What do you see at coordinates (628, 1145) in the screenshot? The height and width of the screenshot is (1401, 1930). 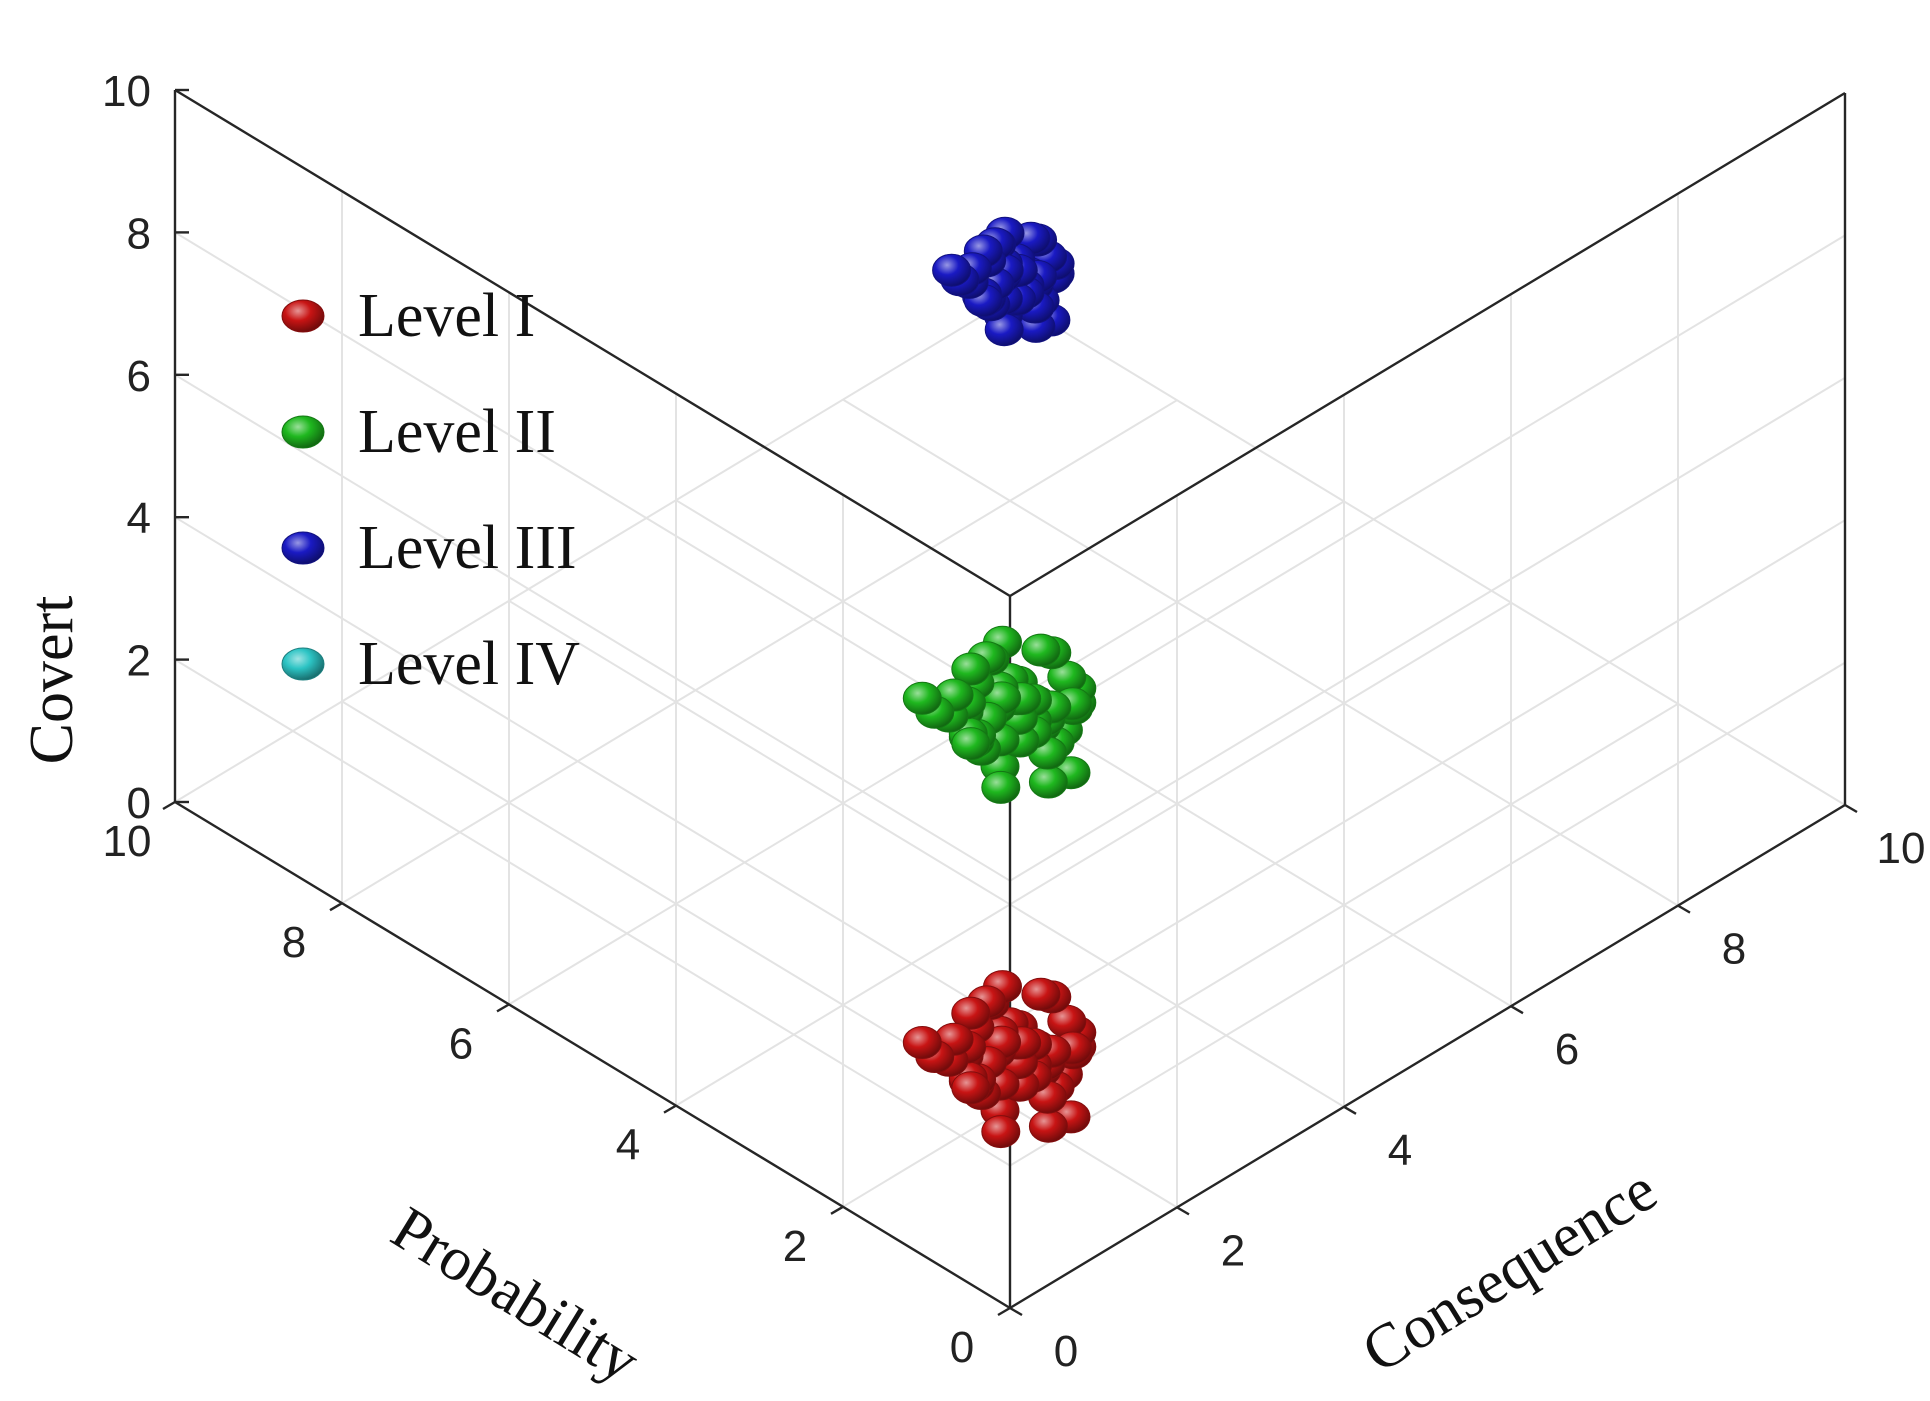 I see `x-tick-label: 4` at bounding box center [628, 1145].